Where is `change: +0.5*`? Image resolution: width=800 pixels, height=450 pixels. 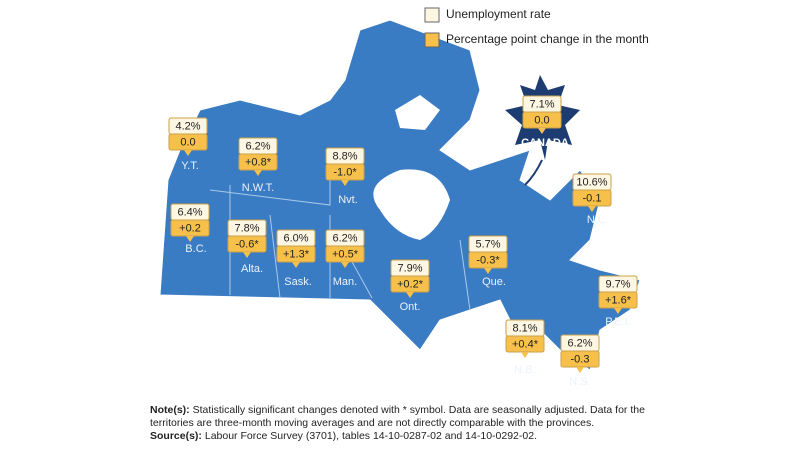 change: +0.5* is located at coordinates (345, 254).